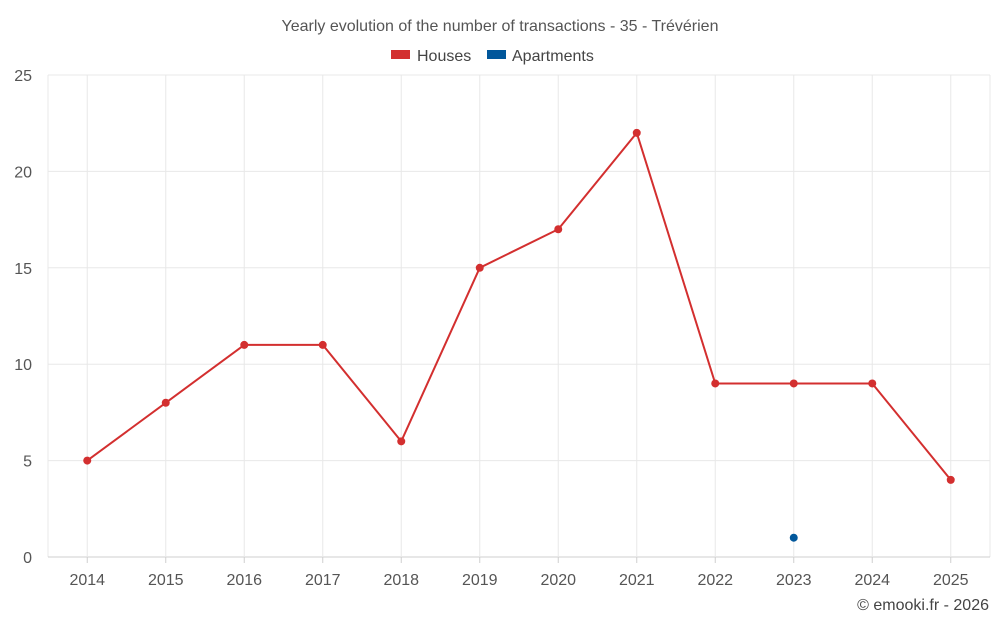  What do you see at coordinates (637, 580) in the screenshot?
I see `x-tick-label: 2021` at bounding box center [637, 580].